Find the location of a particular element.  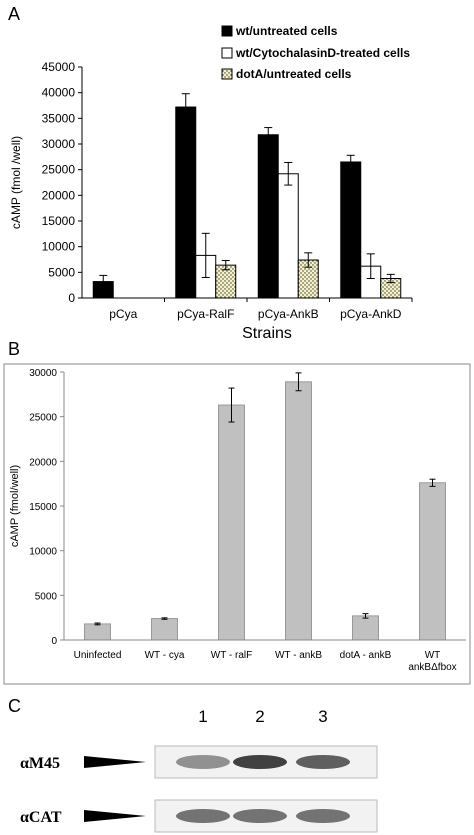

chart-a-y-label: cAMP (fmol /well) is located at coordinates (16, 182).